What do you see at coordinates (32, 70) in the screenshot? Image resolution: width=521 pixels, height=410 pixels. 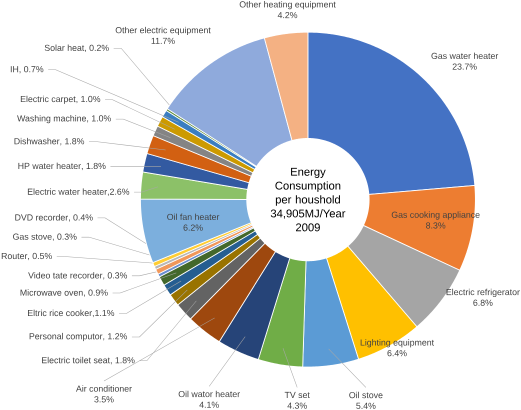 I see `data-label: , 0.7%` at bounding box center [32, 70].